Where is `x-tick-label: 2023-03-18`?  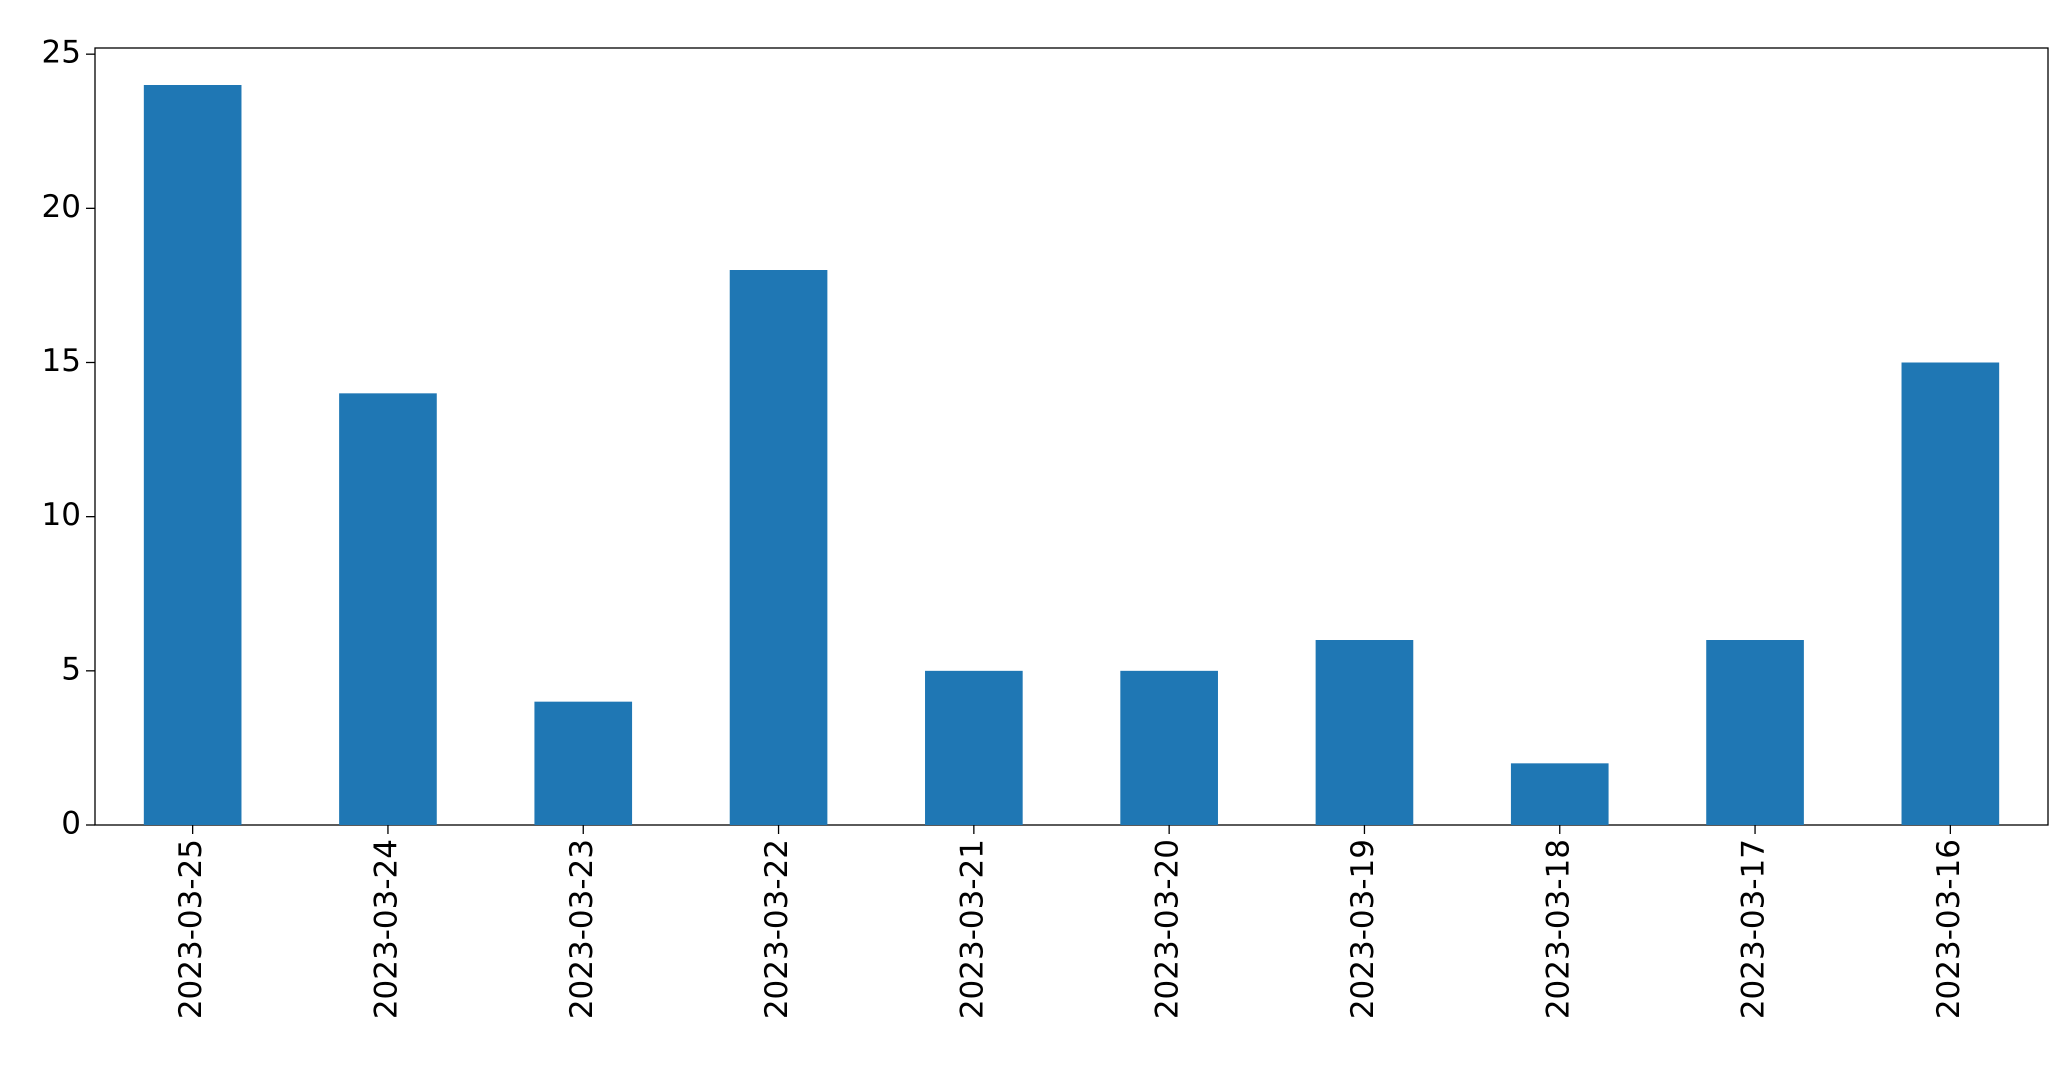
x-tick-label: 2023-03-18 is located at coordinates (1558, 929).